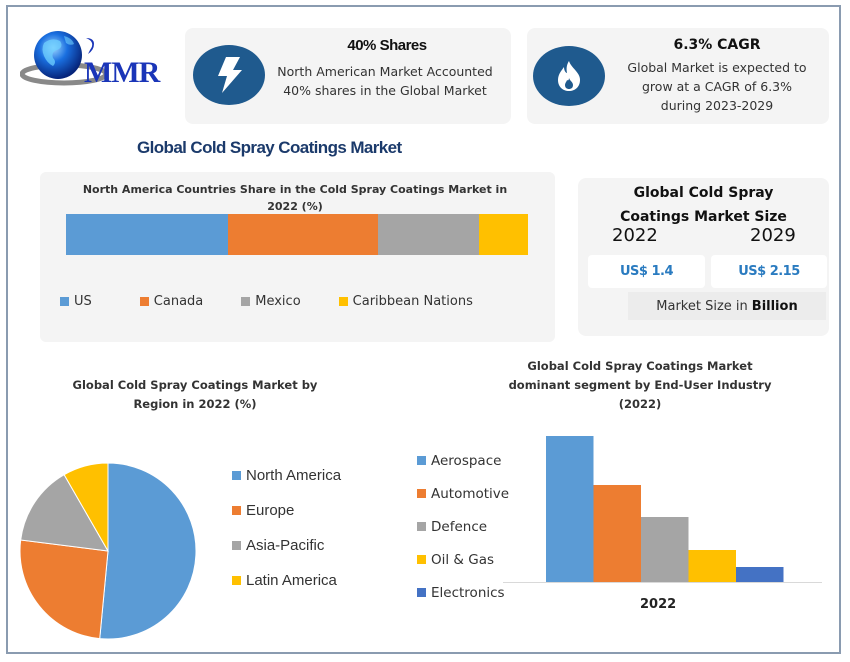  Describe the element at coordinates (769, 271) in the screenshot. I see `value-2029: US$ 2.15` at that location.